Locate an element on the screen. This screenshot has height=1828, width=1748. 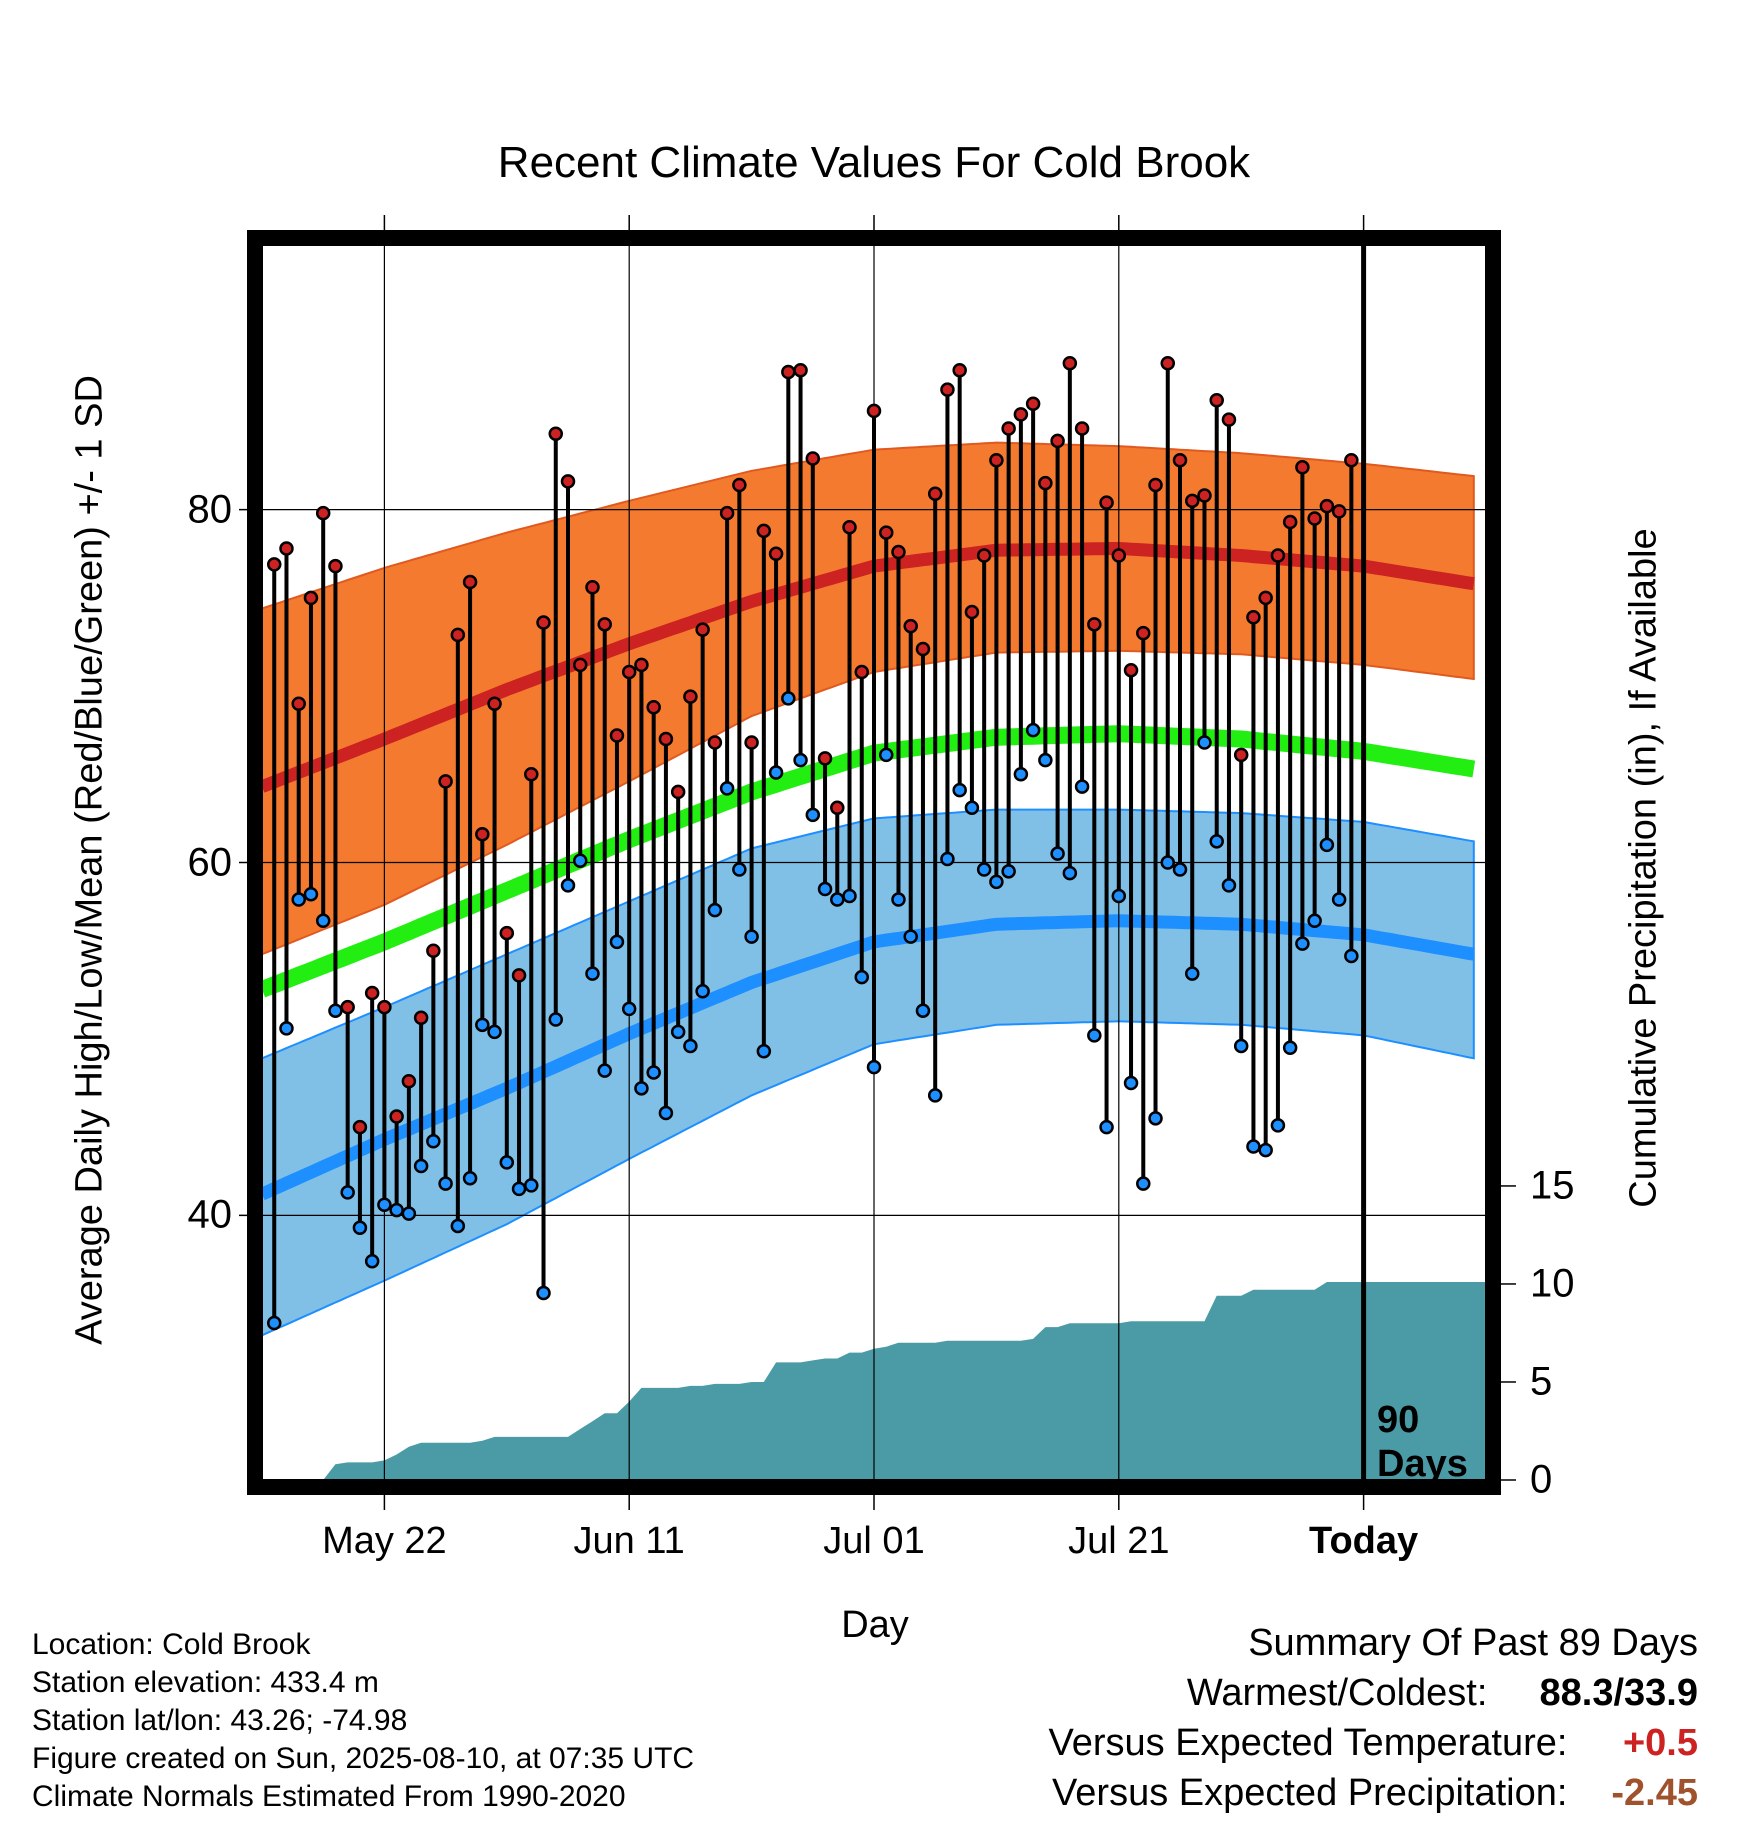
warmest-coldest-label: Warmest/Coldest: is located at coordinates (1337, 1693).